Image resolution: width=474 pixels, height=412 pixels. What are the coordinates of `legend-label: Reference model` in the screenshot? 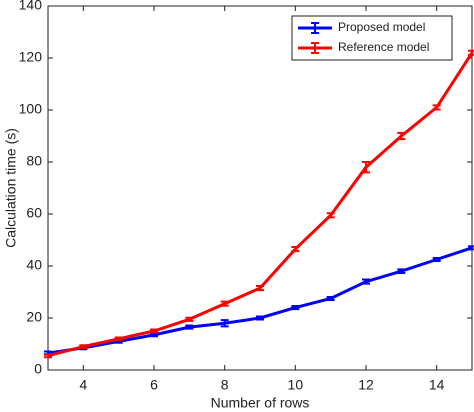 It's located at (383, 47).